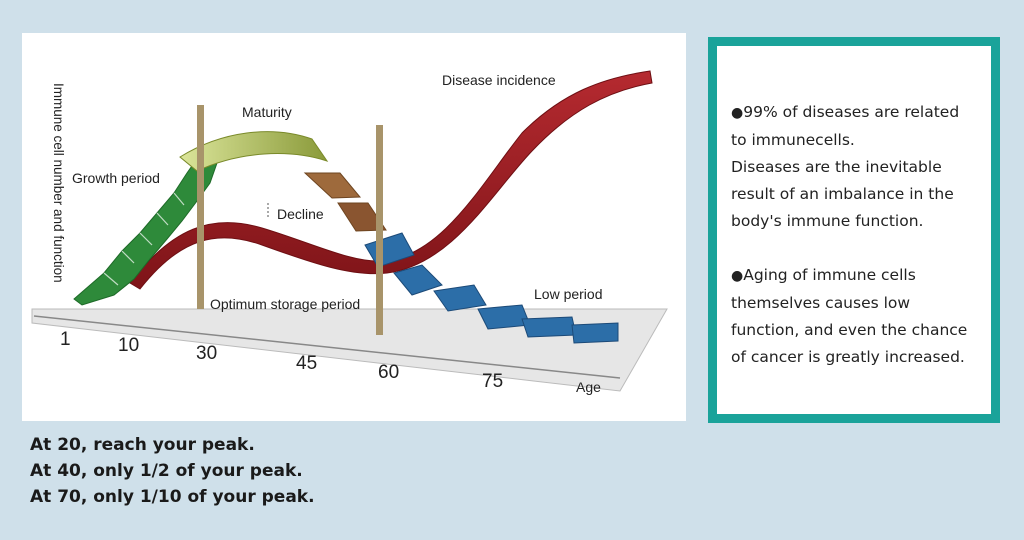  I want to click on x-tick-75: 75, so click(492, 381).